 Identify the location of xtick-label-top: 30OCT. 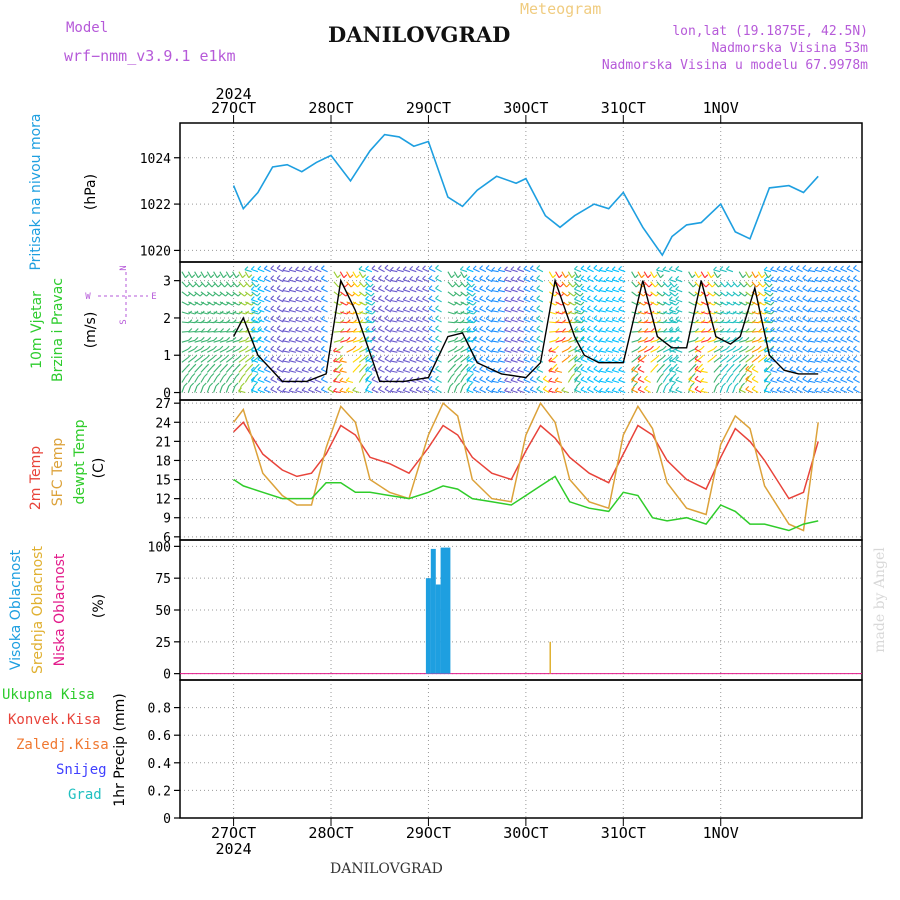
(525, 108).